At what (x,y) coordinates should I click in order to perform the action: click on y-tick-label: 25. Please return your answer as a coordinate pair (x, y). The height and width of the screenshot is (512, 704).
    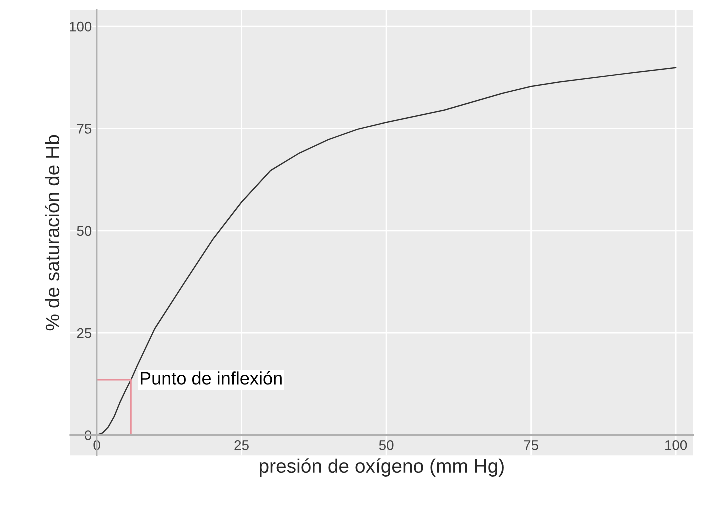
    Looking at the image, I should click on (84, 333).